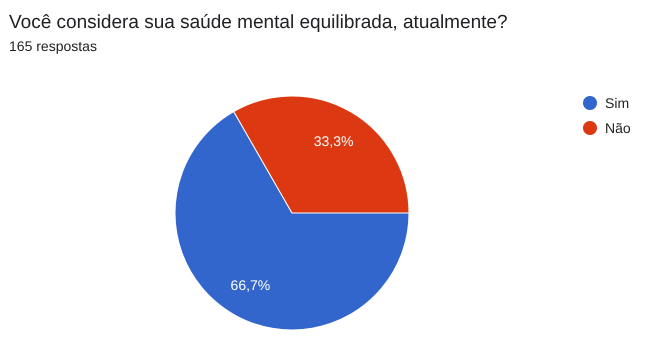 The width and height of the screenshot is (667, 344). Describe the element at coordinates (258, 22) in the screenshot. I see `chart-title: Você considera sua saúde mental equilibrada, atualmente?` at that location.